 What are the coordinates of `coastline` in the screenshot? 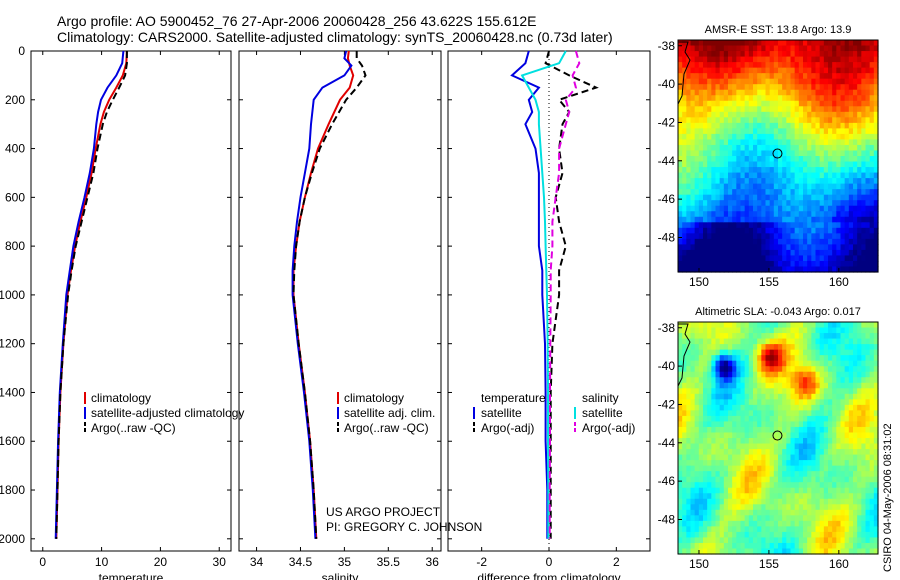 It's located at (684, 73).